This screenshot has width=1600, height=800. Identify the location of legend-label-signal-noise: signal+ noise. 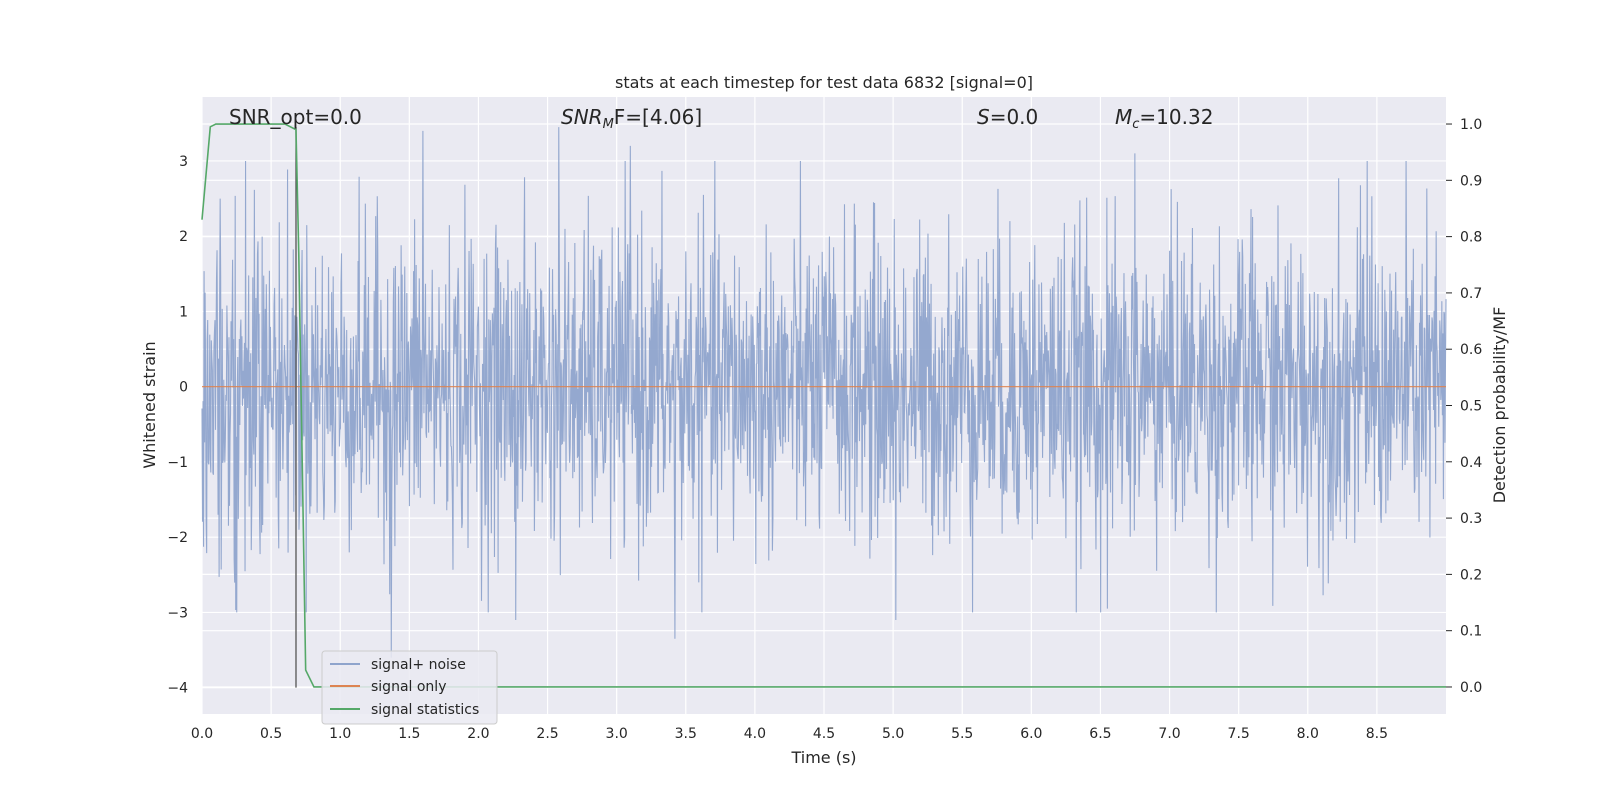
(418, 665).